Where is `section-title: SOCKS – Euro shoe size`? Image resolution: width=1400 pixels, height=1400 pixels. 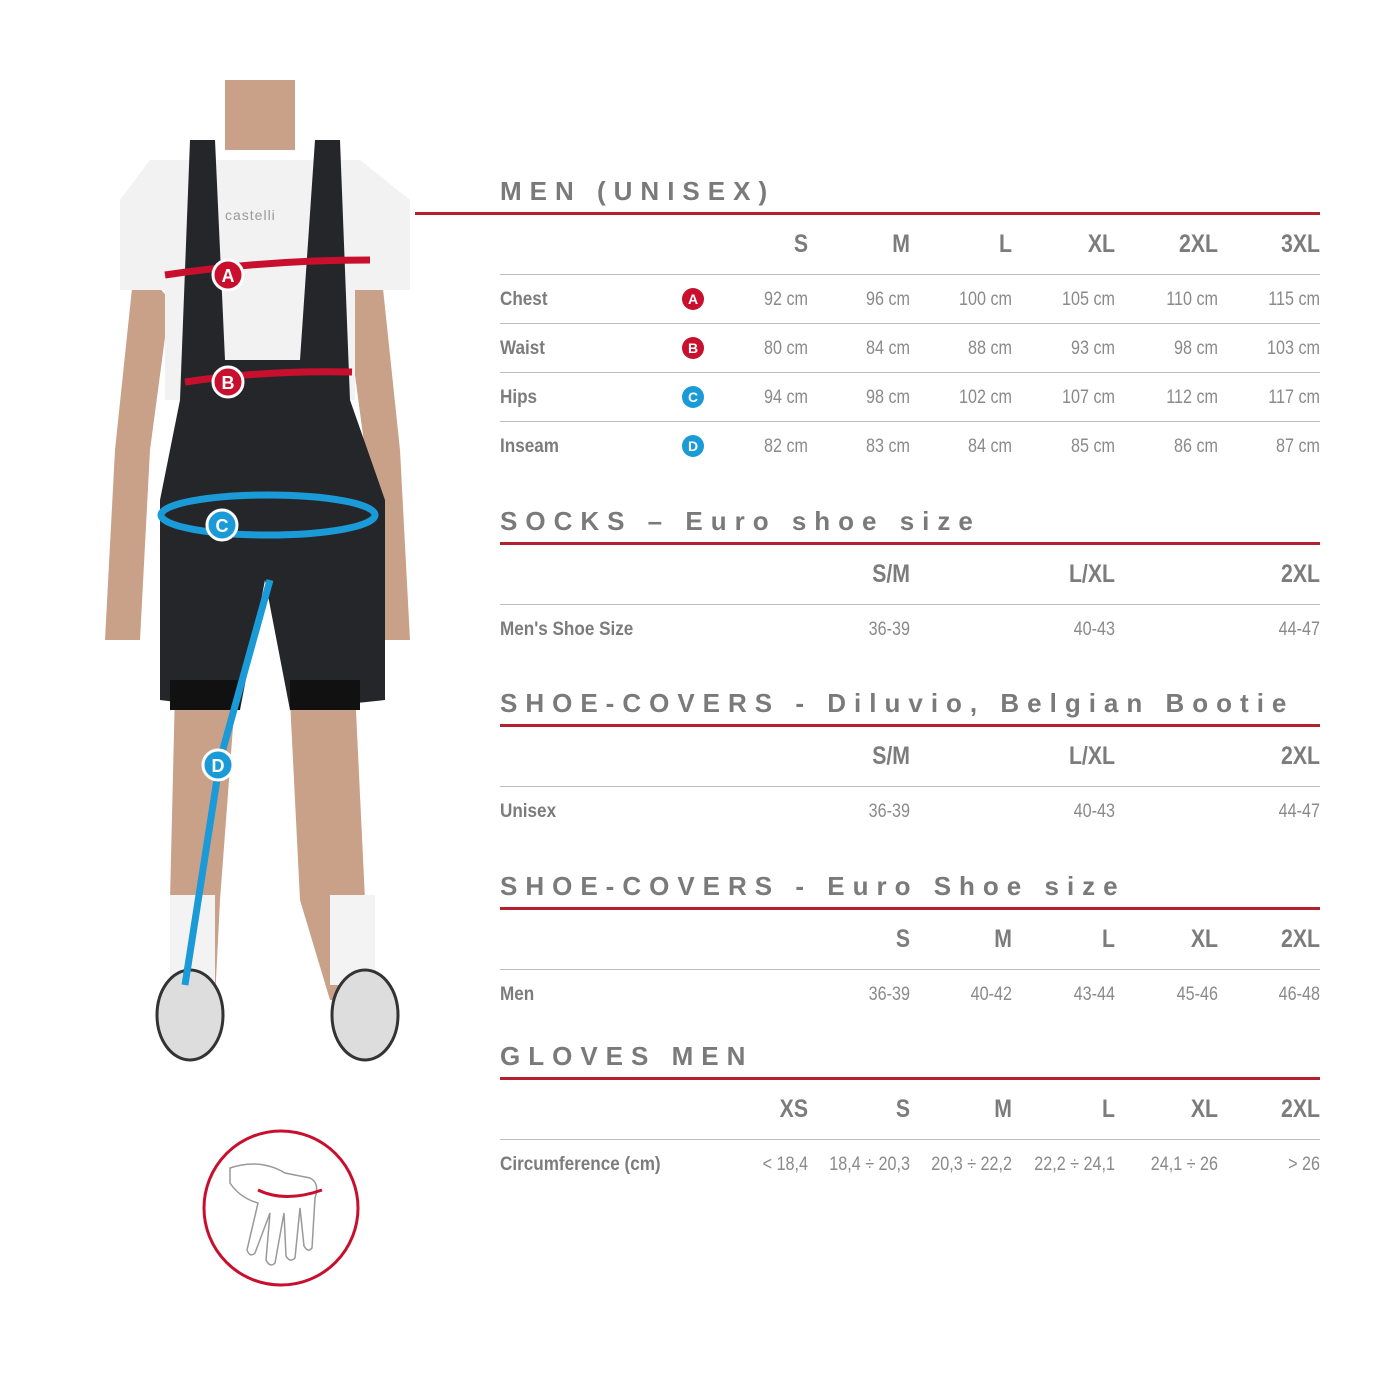
section-title: SOCKS – Euro shoe size is located at coordinates (740, 521).